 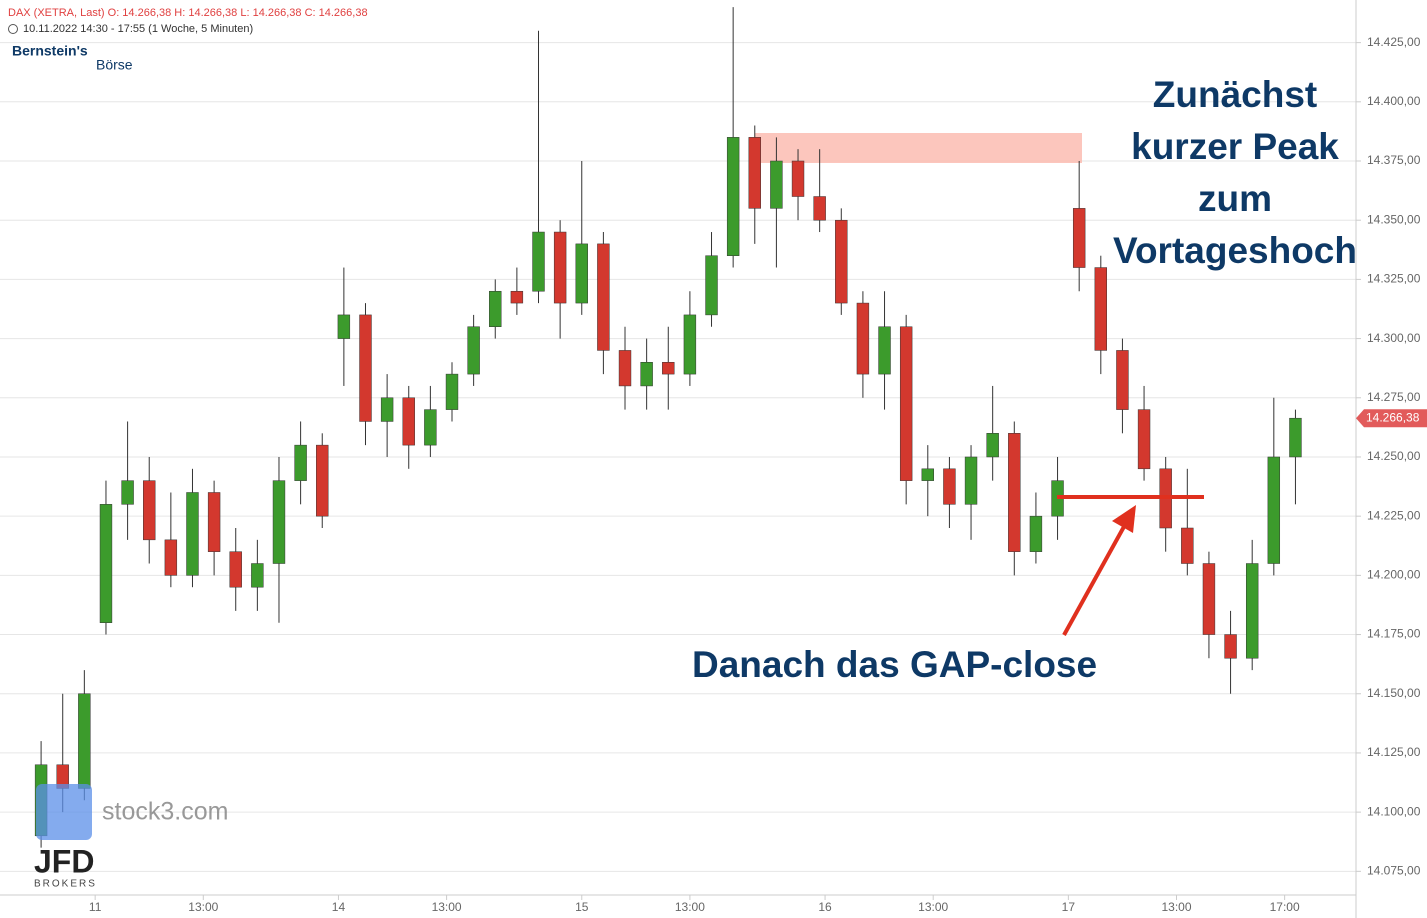 I want to click on x-tick-label: 17:00, so click(x=1285, y=907).